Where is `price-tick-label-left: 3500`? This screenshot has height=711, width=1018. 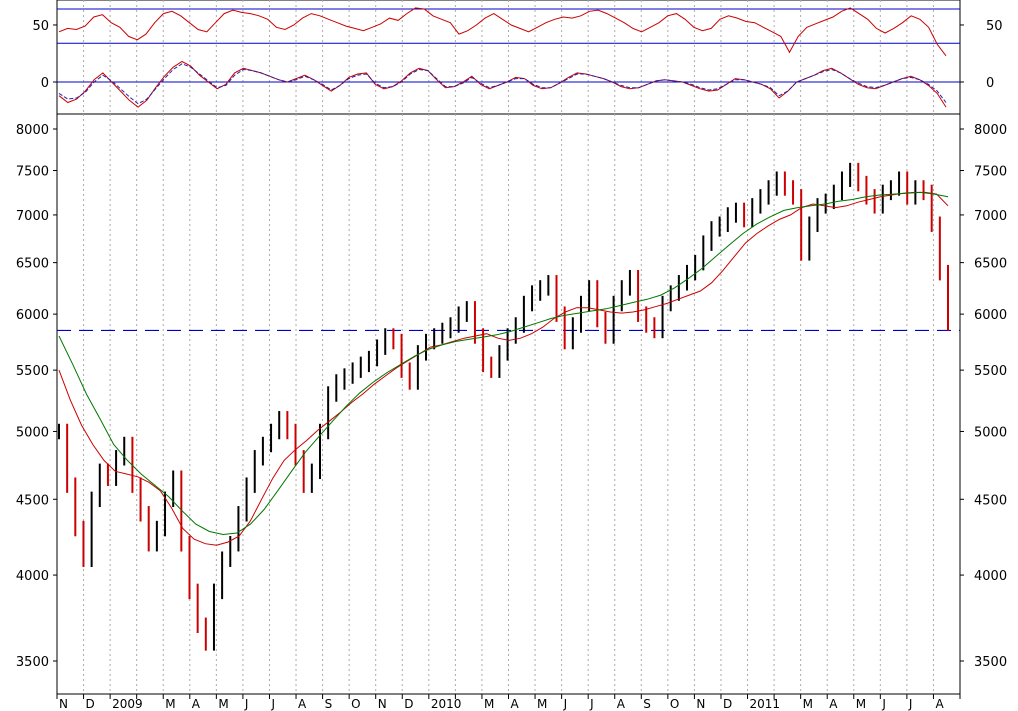
price-tick-label-left: 3500 is located at coordinates (32, 662).